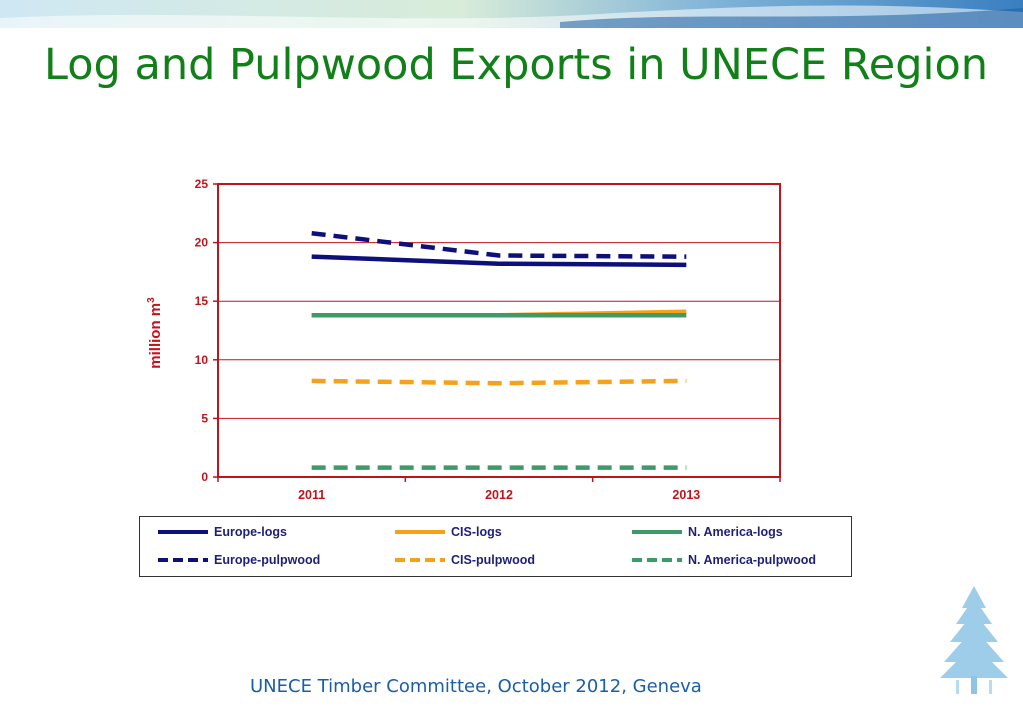 The height and width of the screenshot is (708, 1023). Describe the element at coordinates (499, 244) in the screenshot. I see `series-line-europe-pulpwood` at that location.